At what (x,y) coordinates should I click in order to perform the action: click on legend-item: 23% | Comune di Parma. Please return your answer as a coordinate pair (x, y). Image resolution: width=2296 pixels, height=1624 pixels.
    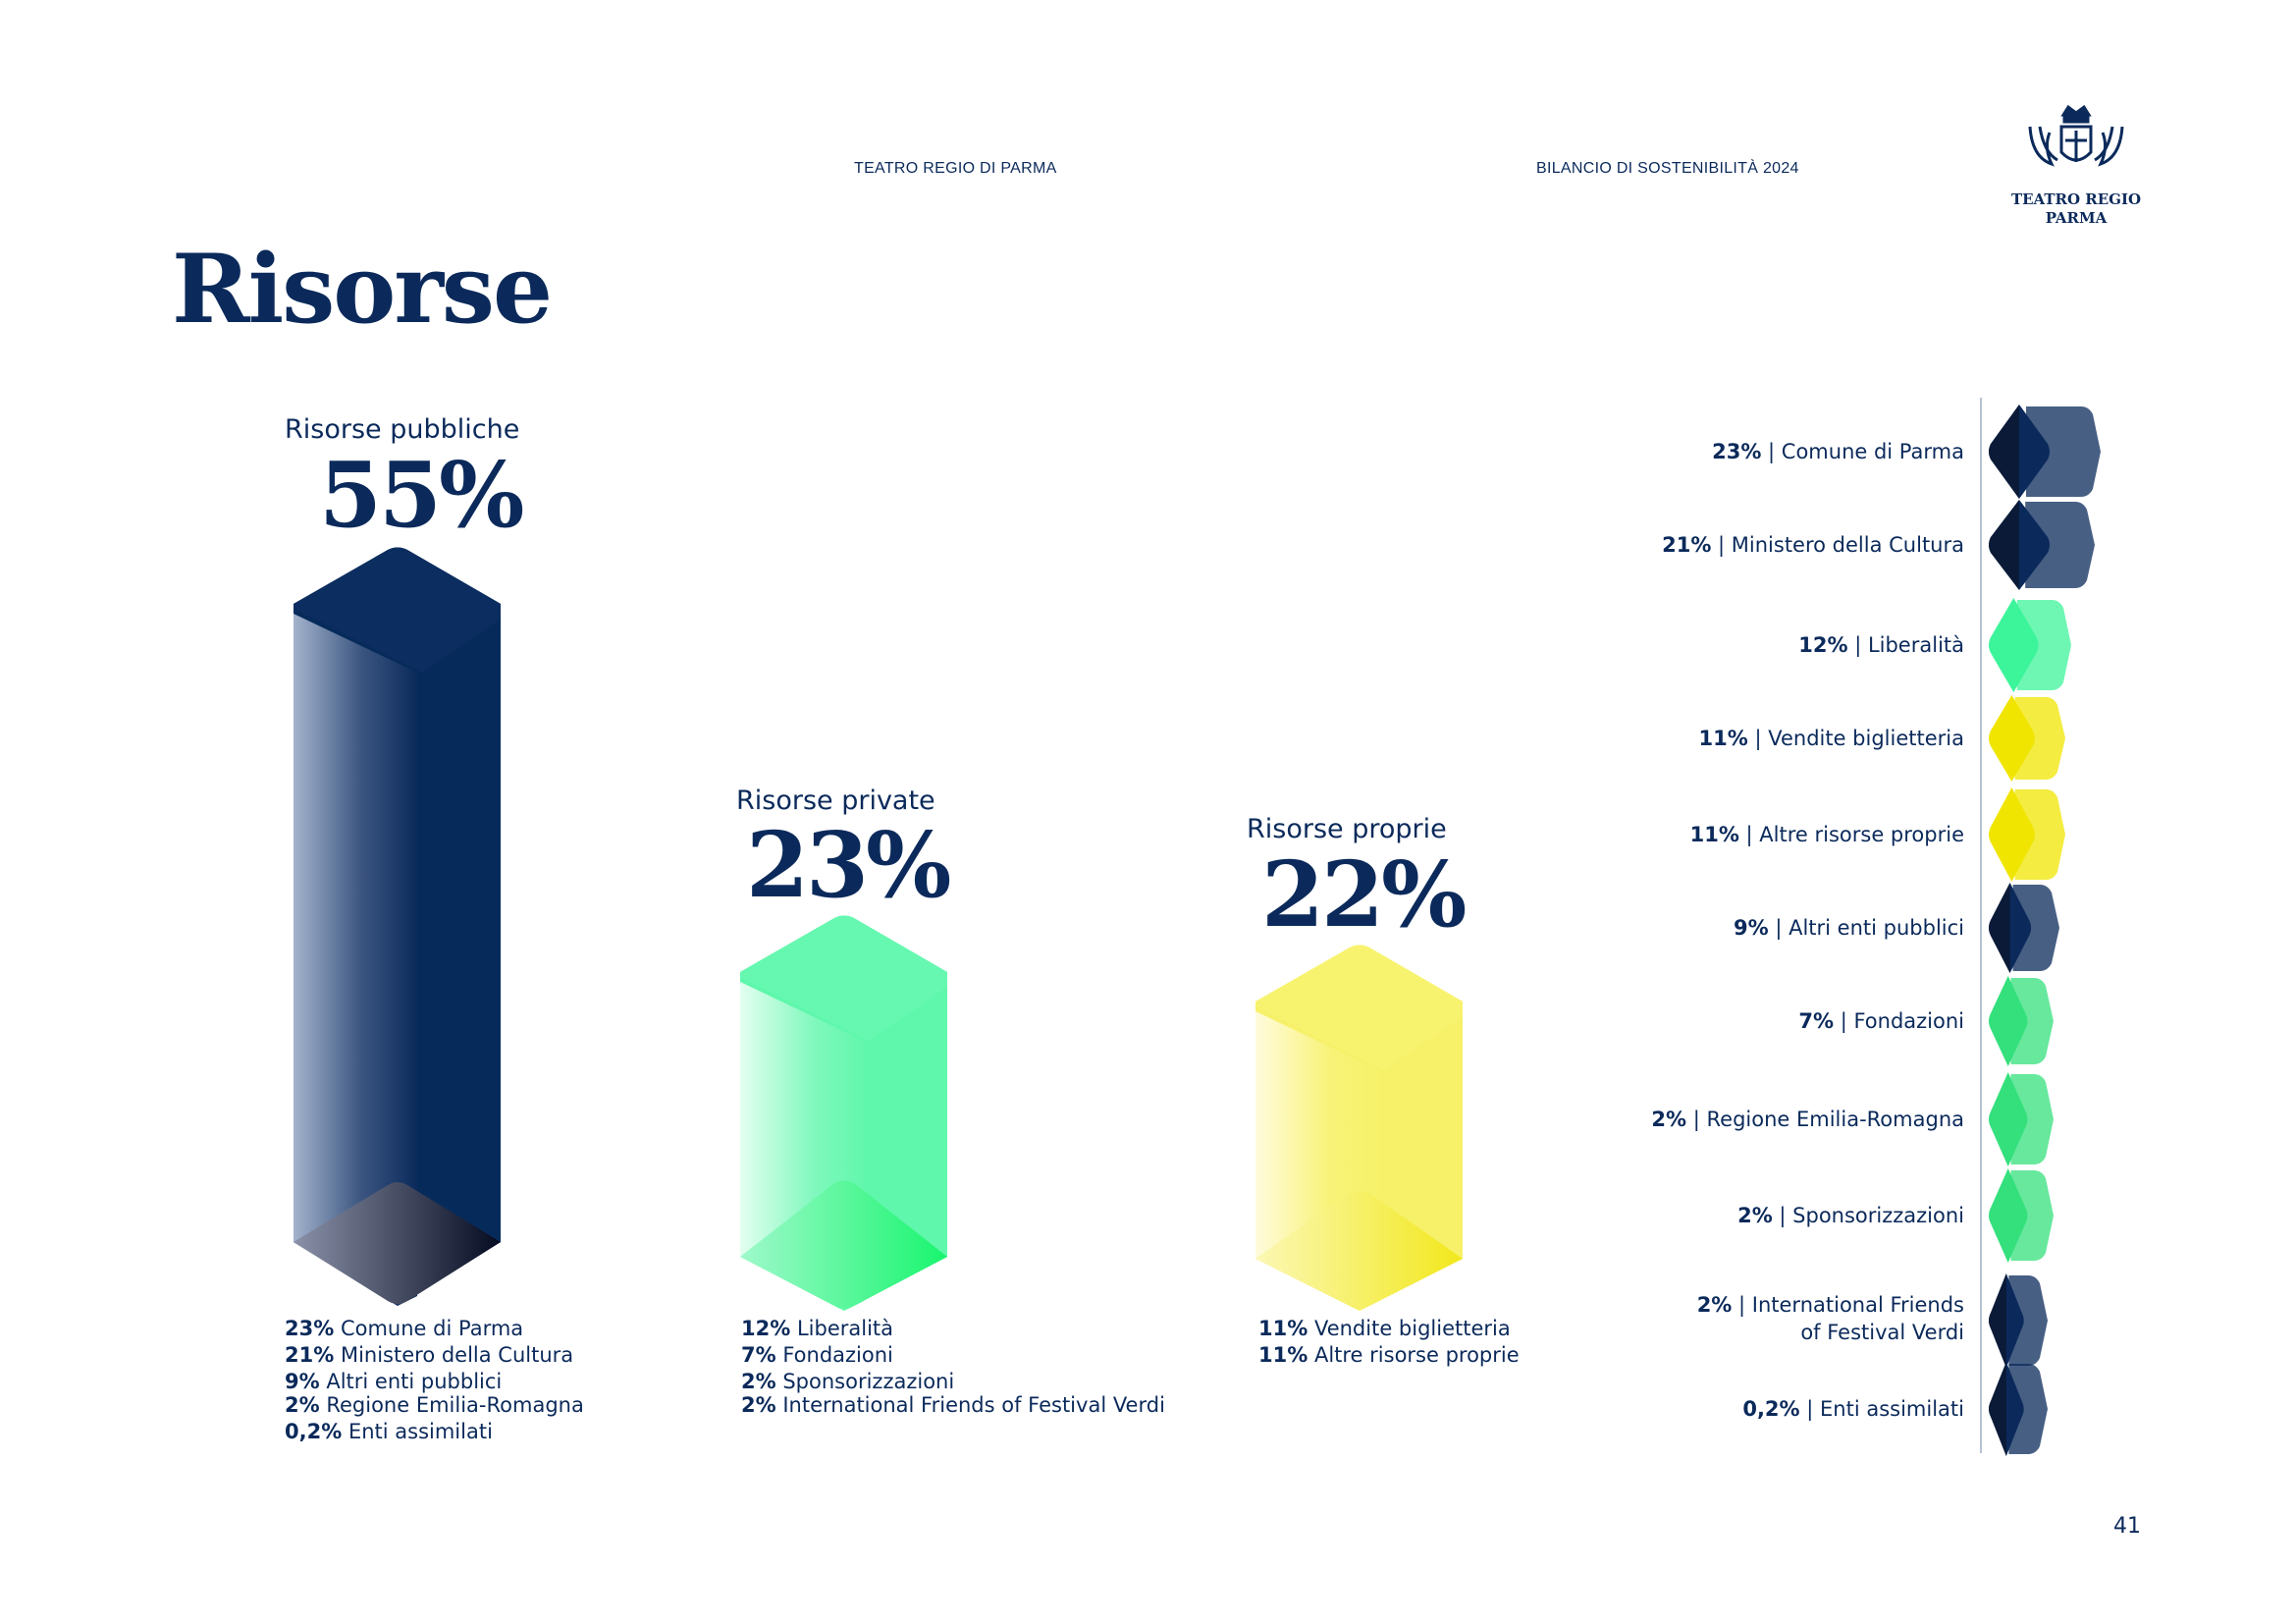
    Looking at the image, I should click on (1838, 451).